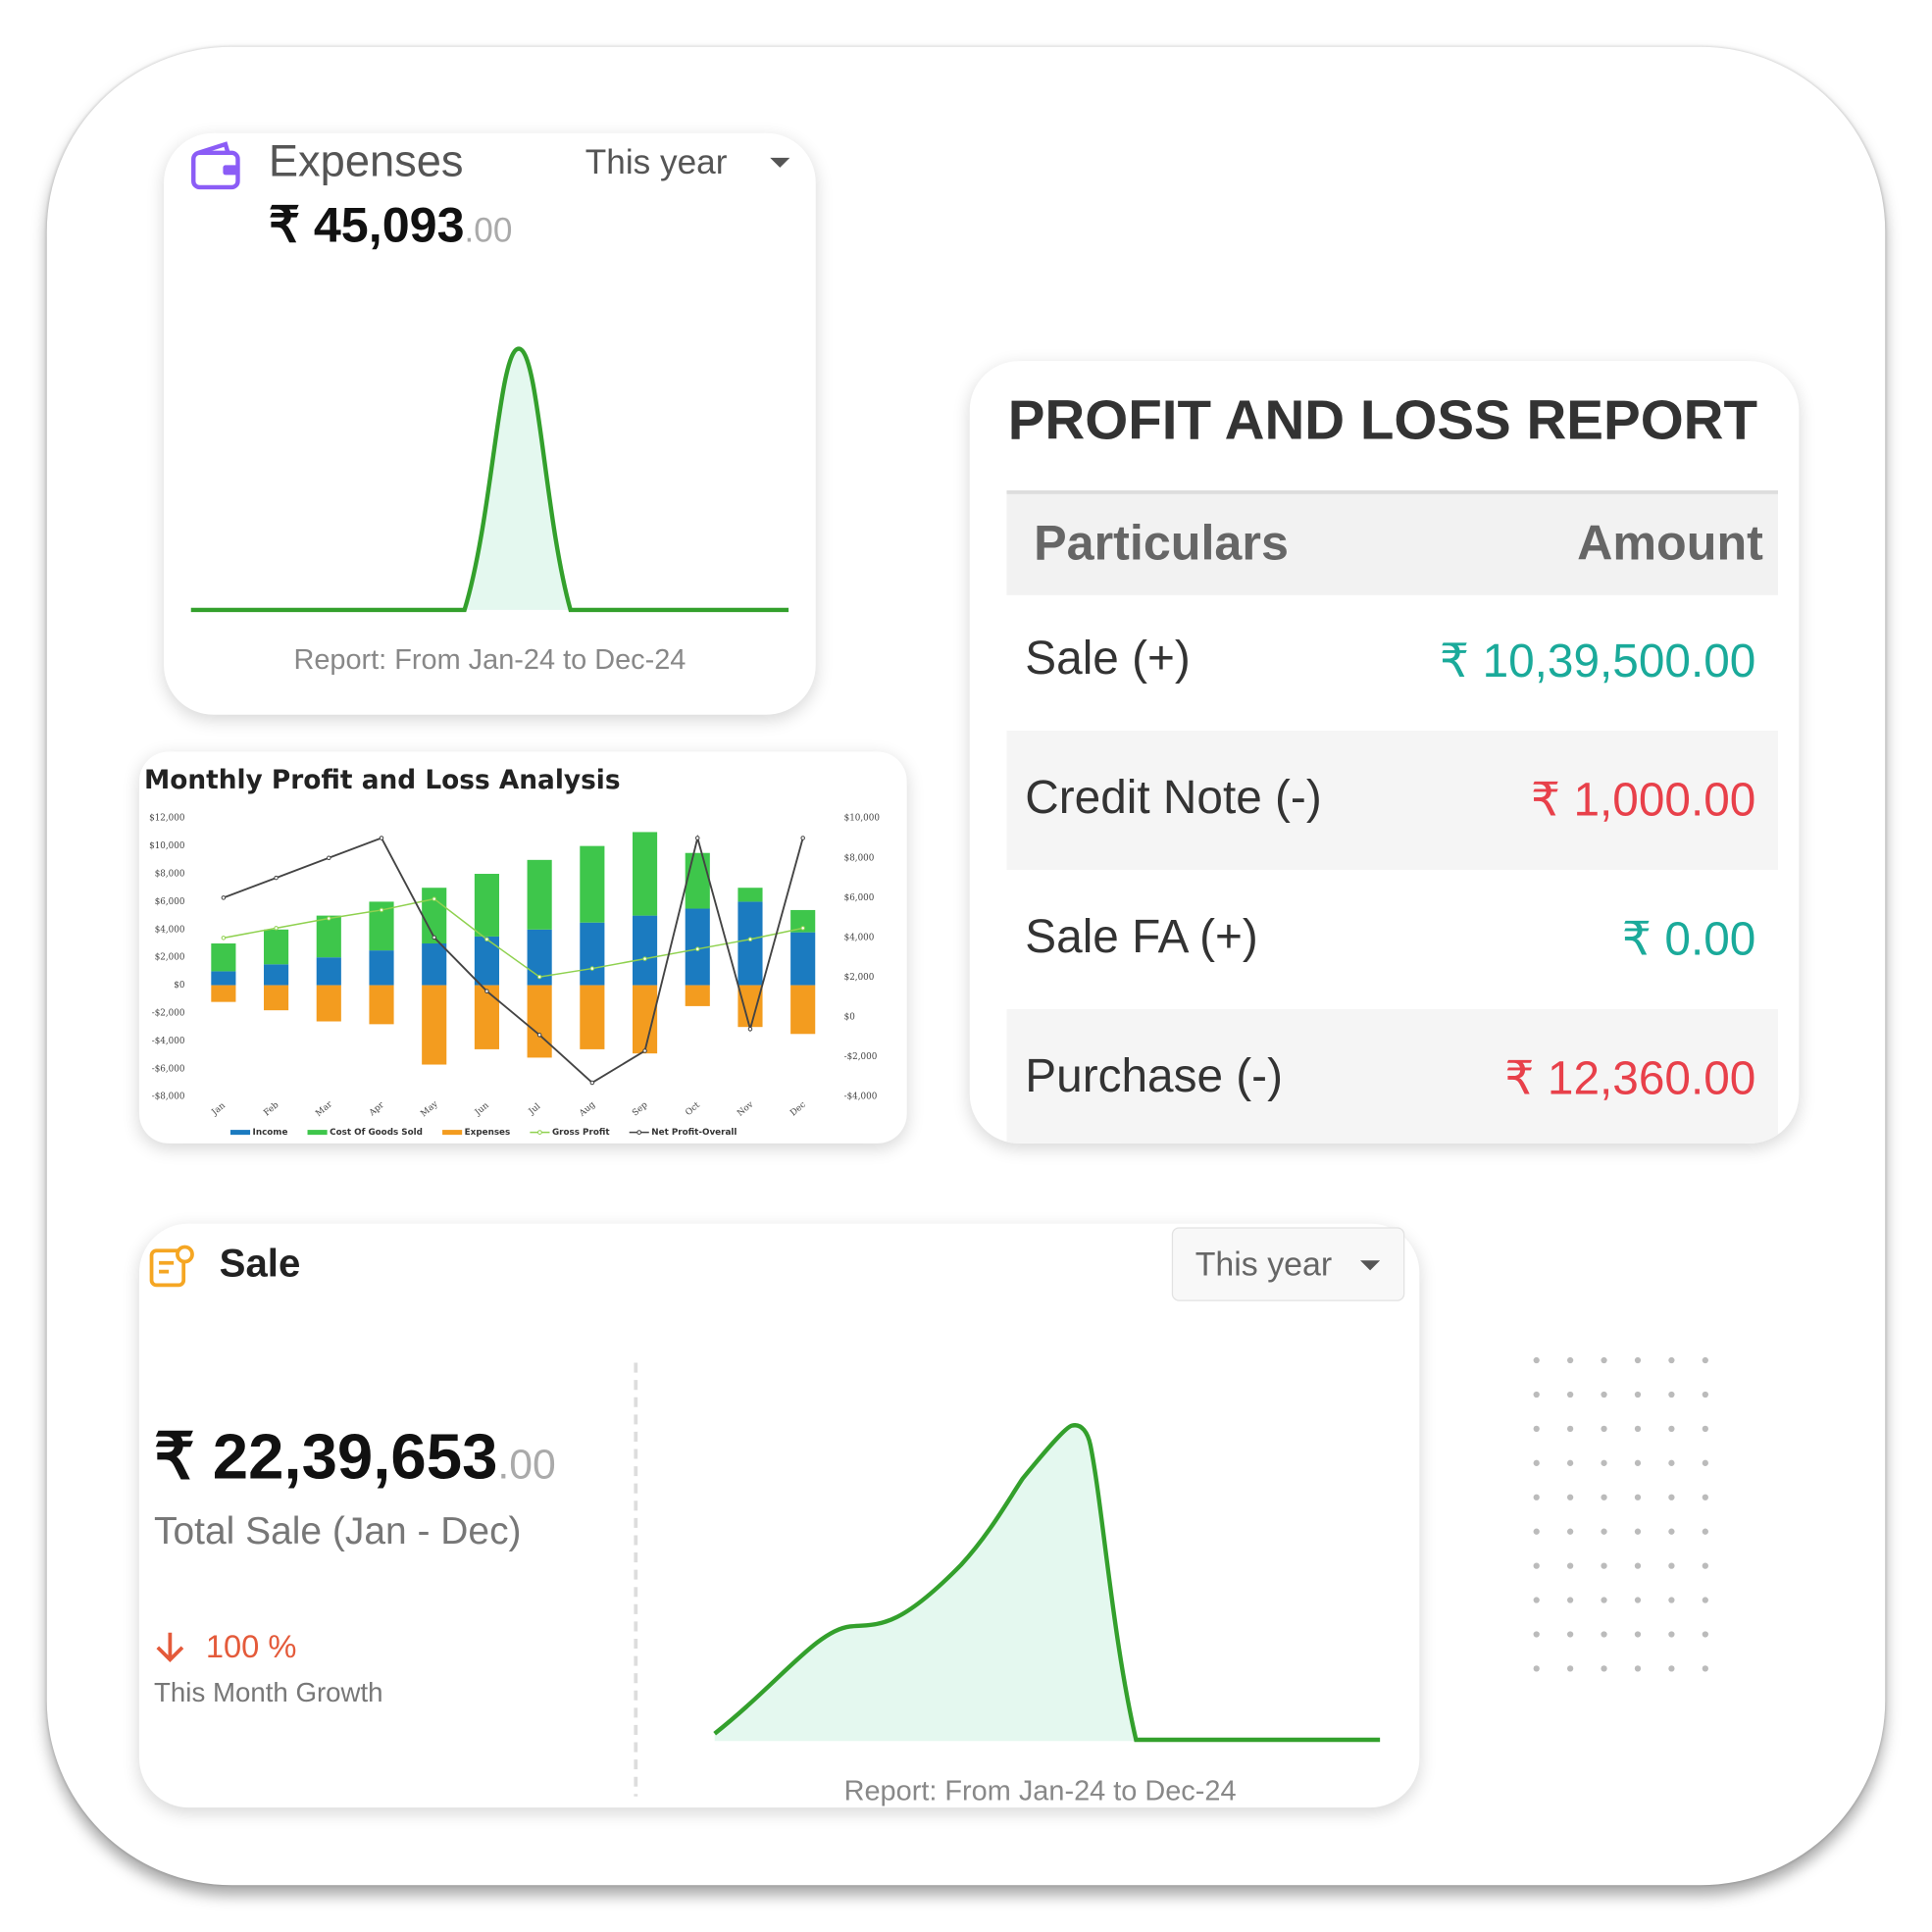 This screenshot has height=1932, width=1932. Describe the element at coordinates (489, 230) in the screenshot. I see `expenses-decimals: .00` at that location.